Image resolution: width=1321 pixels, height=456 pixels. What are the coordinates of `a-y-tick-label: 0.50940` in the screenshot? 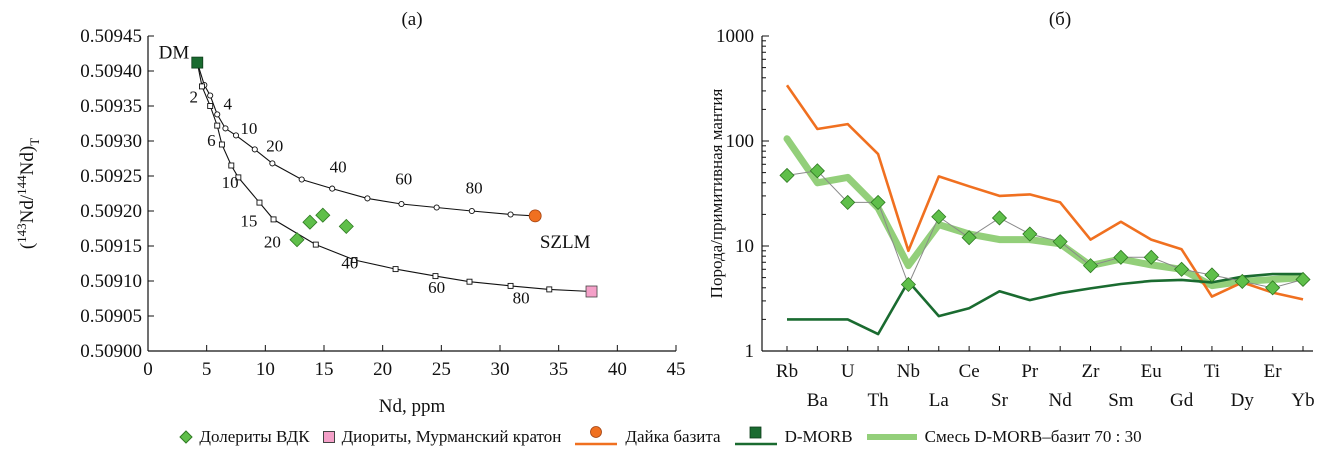 It's located at (111, 71).